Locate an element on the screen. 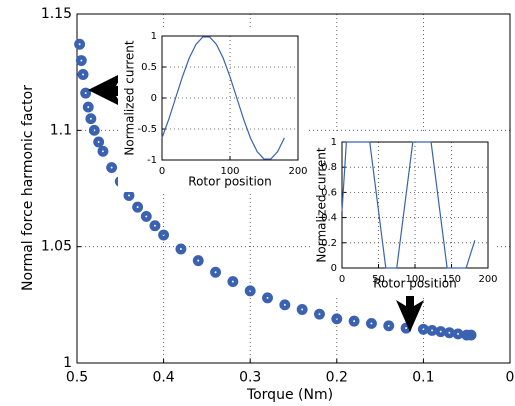  axes-box is located at coordinates (230, 98).